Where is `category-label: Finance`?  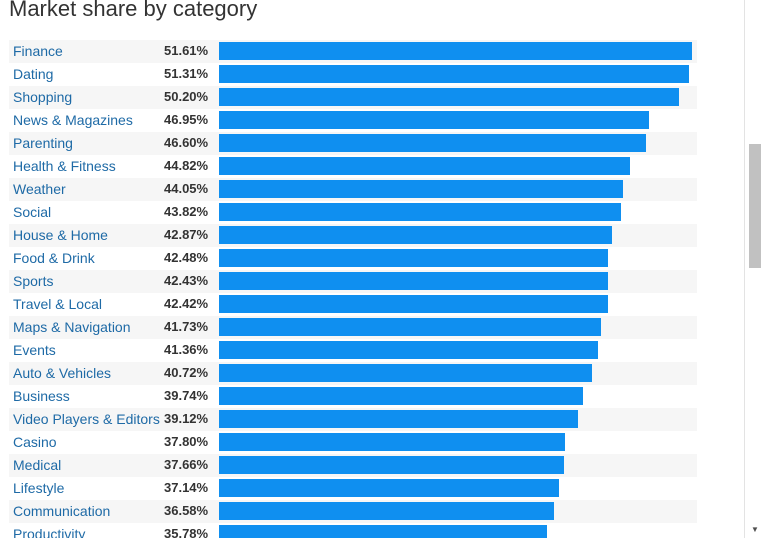 category-label: Finance is located at coordinates (38, 51).